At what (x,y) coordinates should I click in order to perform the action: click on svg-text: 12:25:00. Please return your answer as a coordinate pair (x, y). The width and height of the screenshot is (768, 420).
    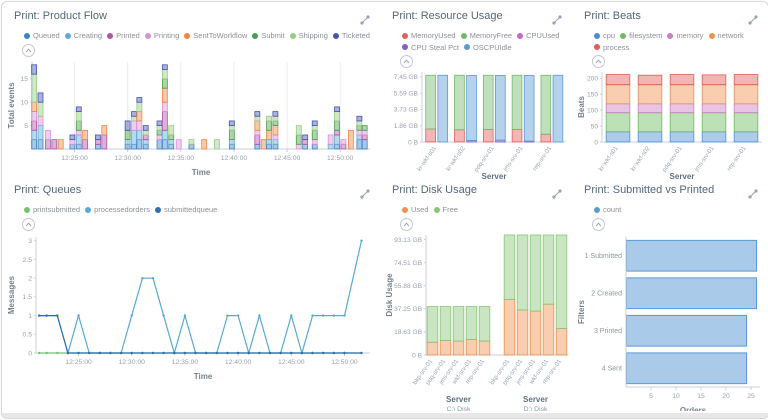
    Looking at the image, I should click on (74, 158).